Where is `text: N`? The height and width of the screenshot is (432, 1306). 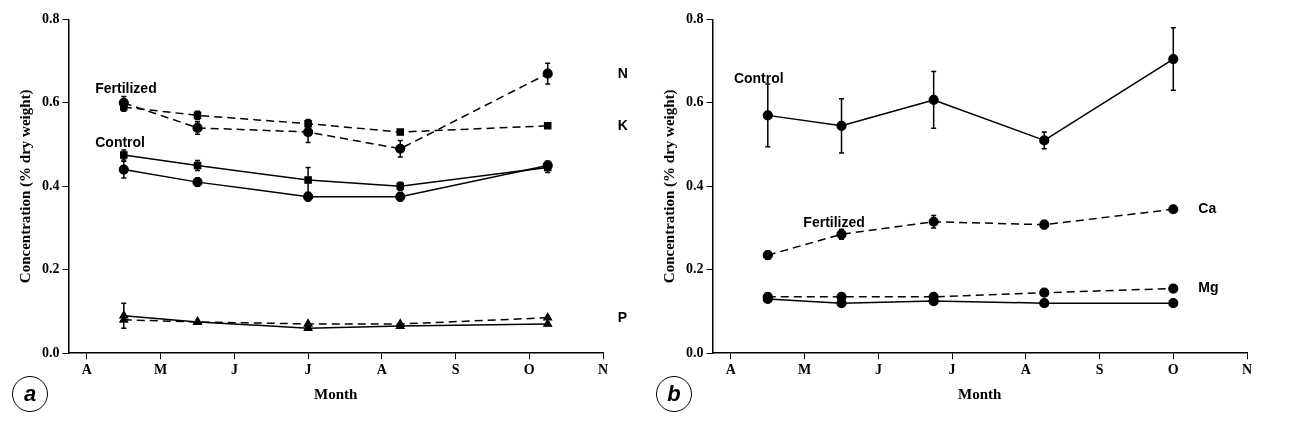
text: N is located at coordinates (622, 72).